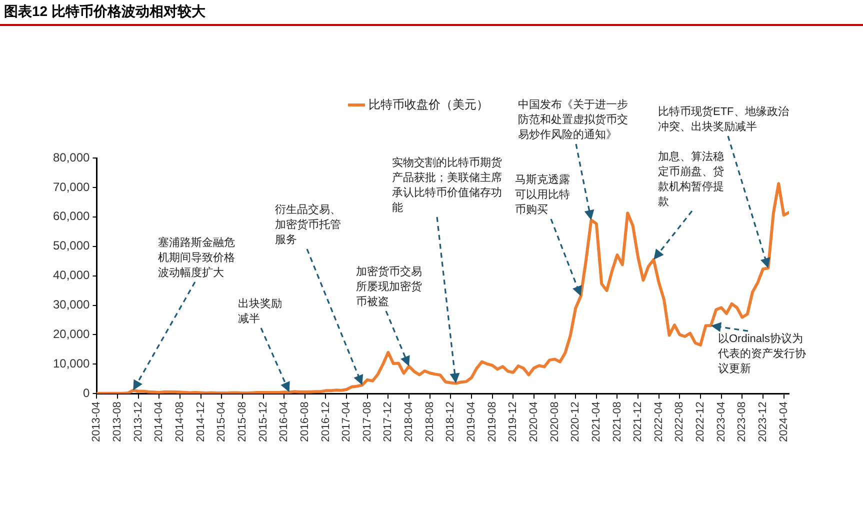 This screenshot has height=513, width=863. I want to click on x-tick-label: 2017-04, so click(346, 422).